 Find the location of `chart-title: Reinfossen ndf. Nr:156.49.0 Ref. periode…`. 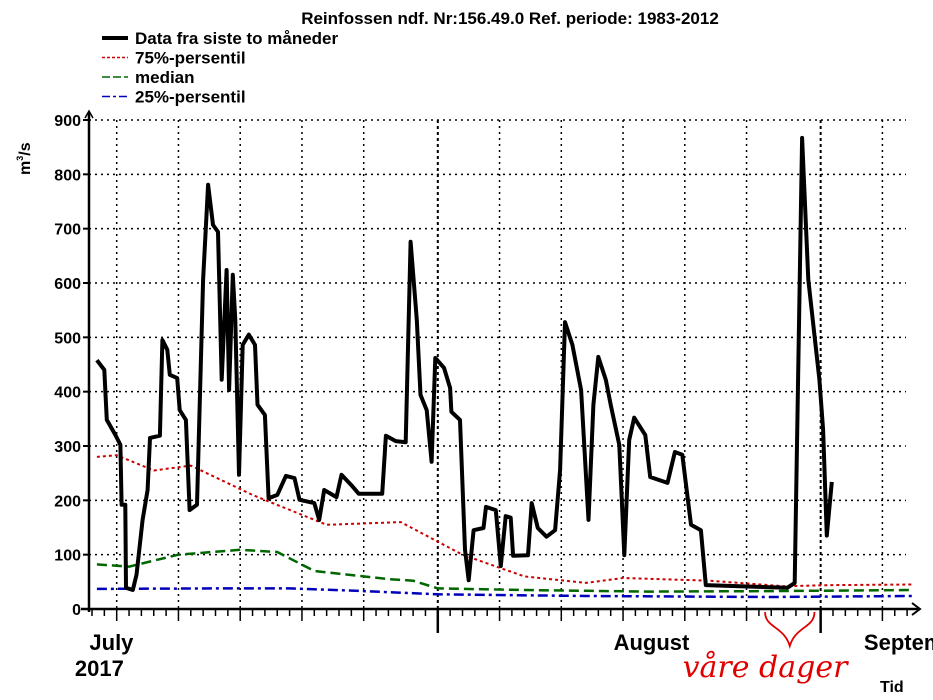

chart-title: Reinfossen ndf. Nr:156.49.0 Ref. periode… is located at coordinates (510, 18).